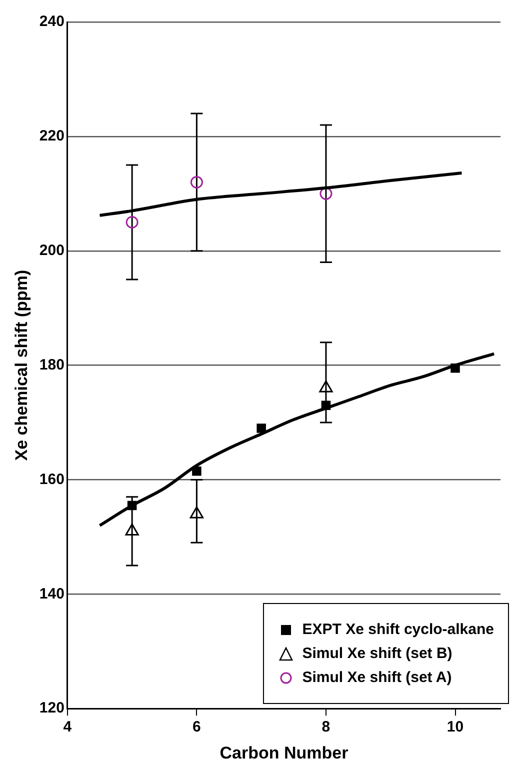 Image resolution: width=517 pixels, height=781 pixels. Describe the element at coordinates (196, 727) in the screenshot. I see `x-tick-label: 6` at that location.